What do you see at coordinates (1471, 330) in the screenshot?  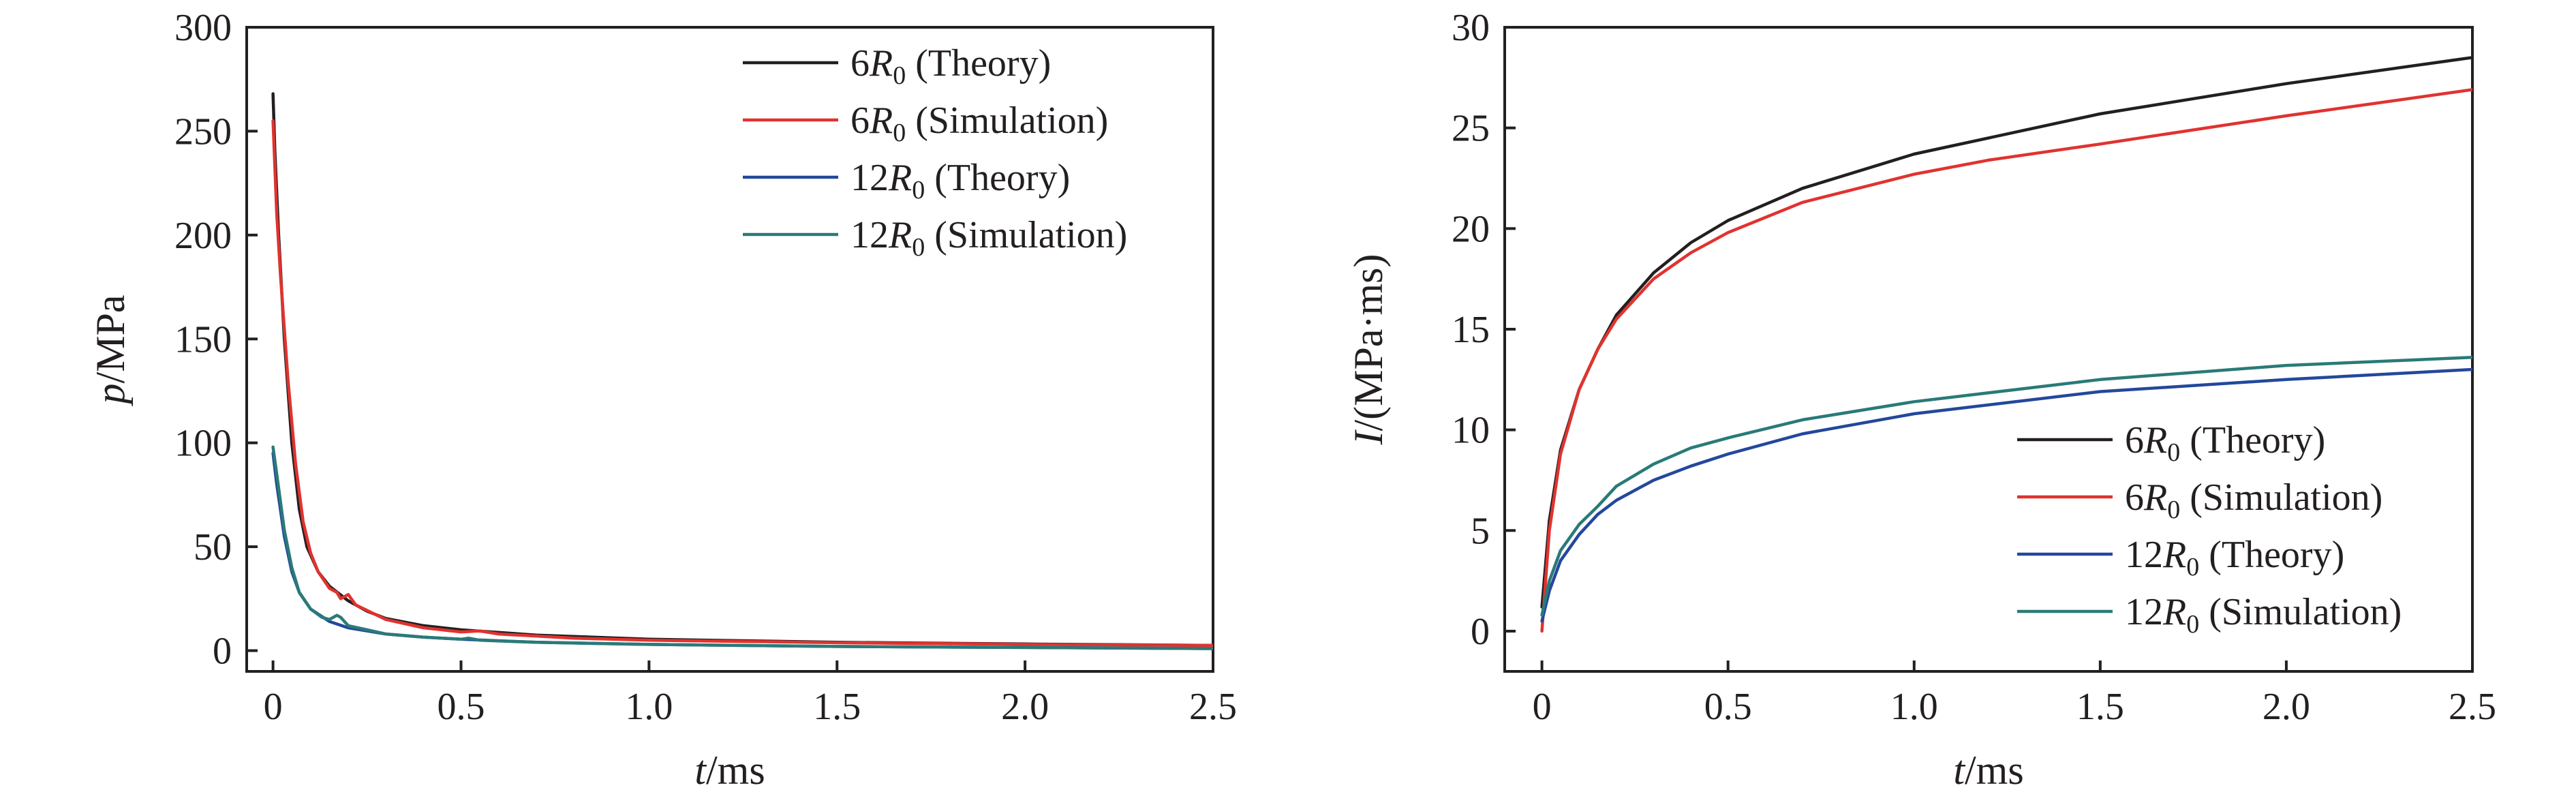 I see `y-tick-label: 15` at bounding box center [1471, 330].